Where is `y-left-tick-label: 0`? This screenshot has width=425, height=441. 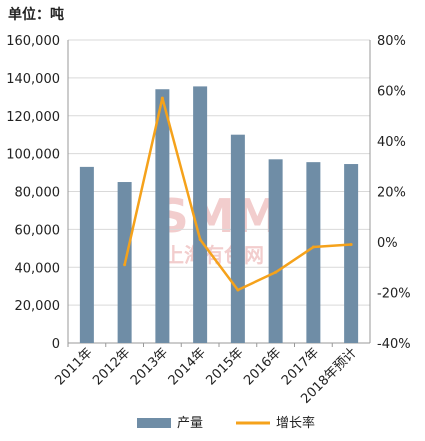 y-left-tick-label: 0 is located at coordinates (56, 344).